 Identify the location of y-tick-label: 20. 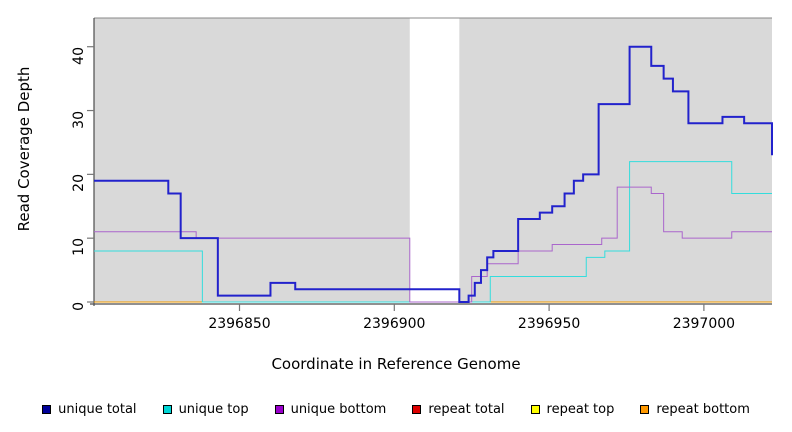
(79, 183).